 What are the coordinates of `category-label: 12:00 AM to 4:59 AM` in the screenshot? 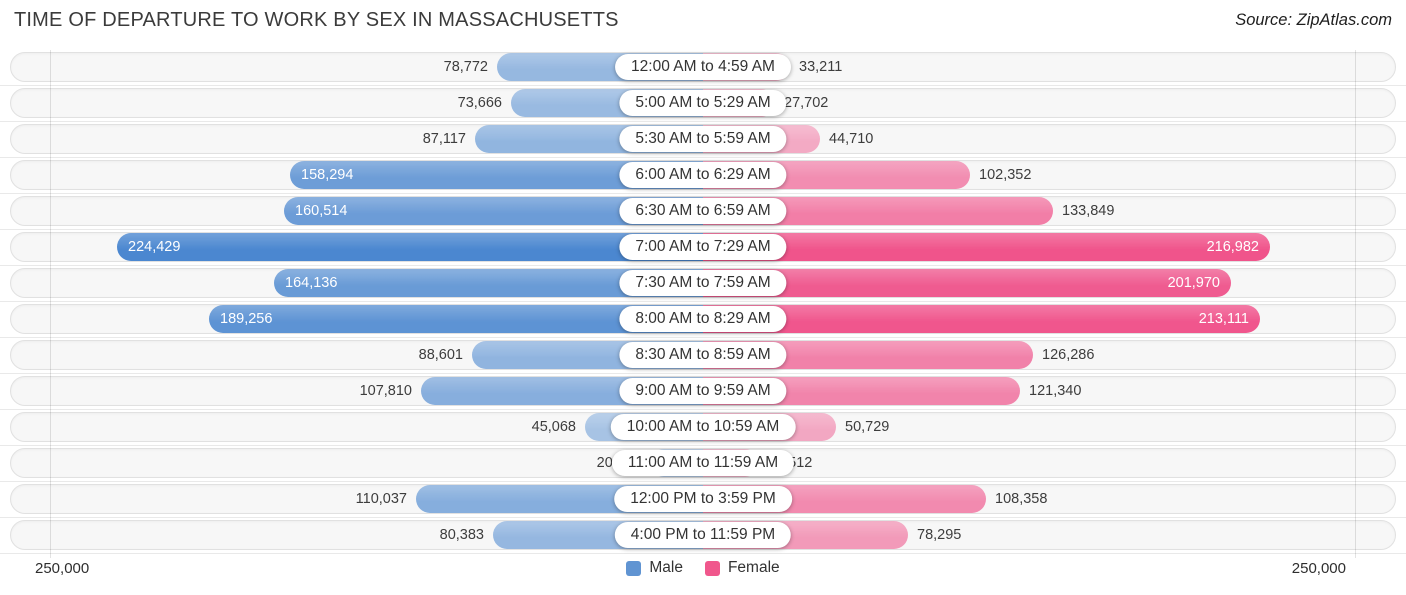 It's located at (703, 67).